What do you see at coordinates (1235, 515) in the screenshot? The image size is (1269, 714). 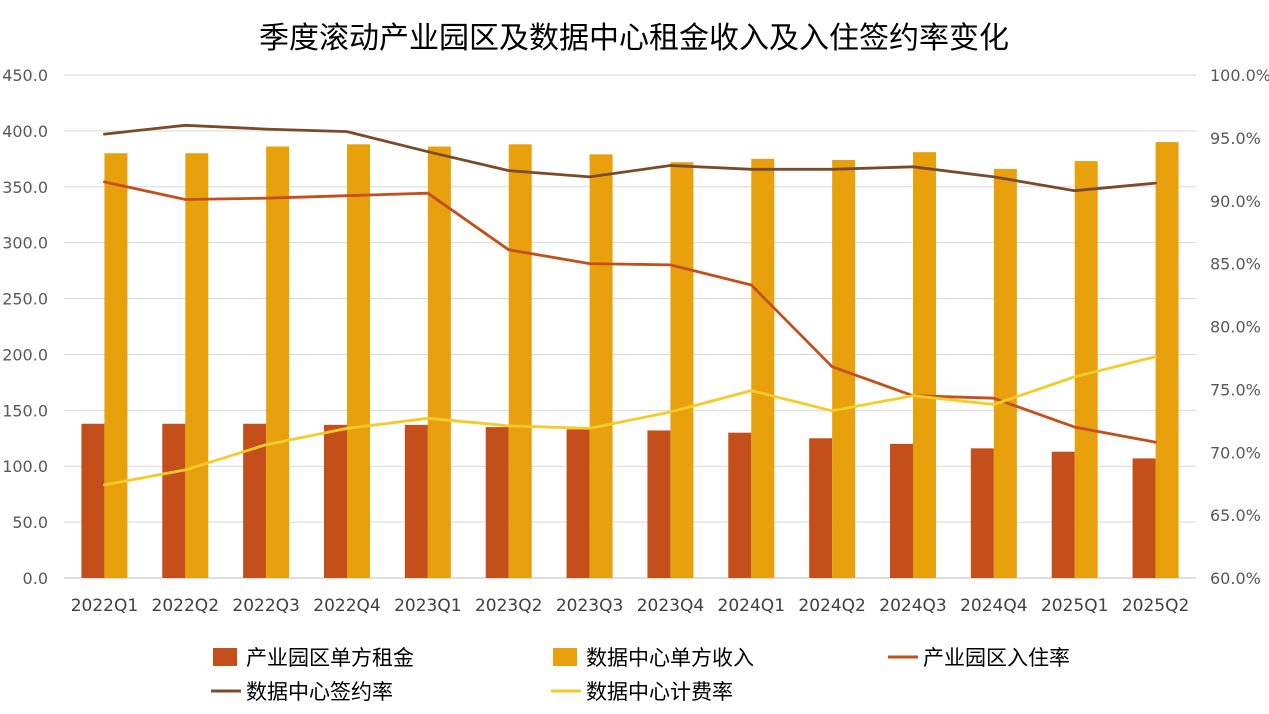 I see `right-axis-tick-label: 65.0%` at bounding box center [1235, 515].